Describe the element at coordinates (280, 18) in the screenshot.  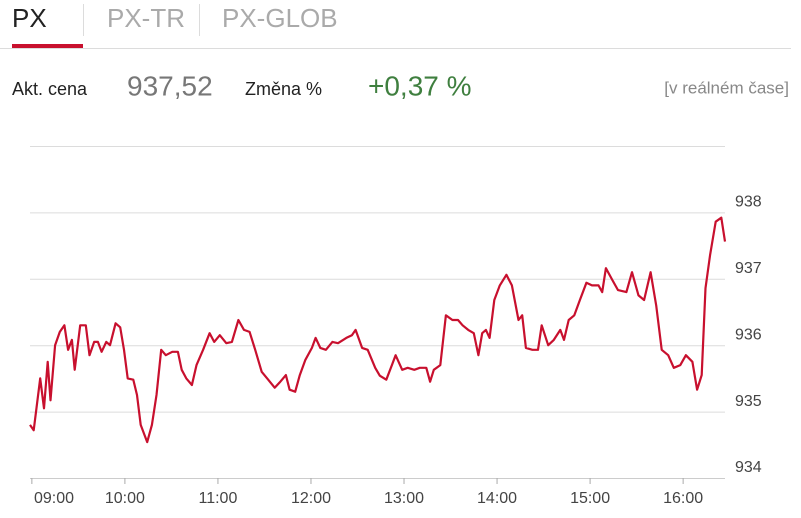
I see `tab: PX-GLOB` at that location.